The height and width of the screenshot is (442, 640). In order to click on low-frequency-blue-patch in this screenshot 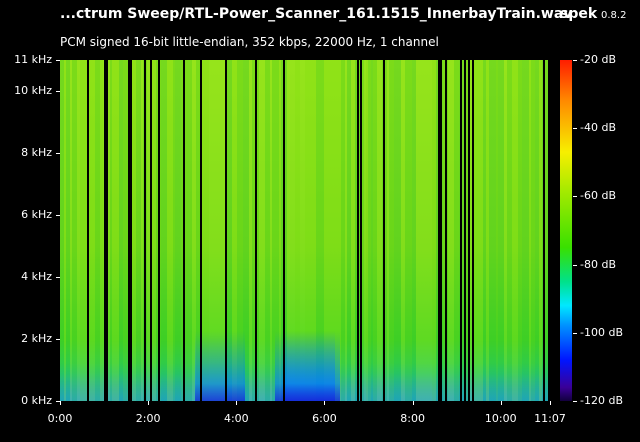, I will do `click(312, 366)`.